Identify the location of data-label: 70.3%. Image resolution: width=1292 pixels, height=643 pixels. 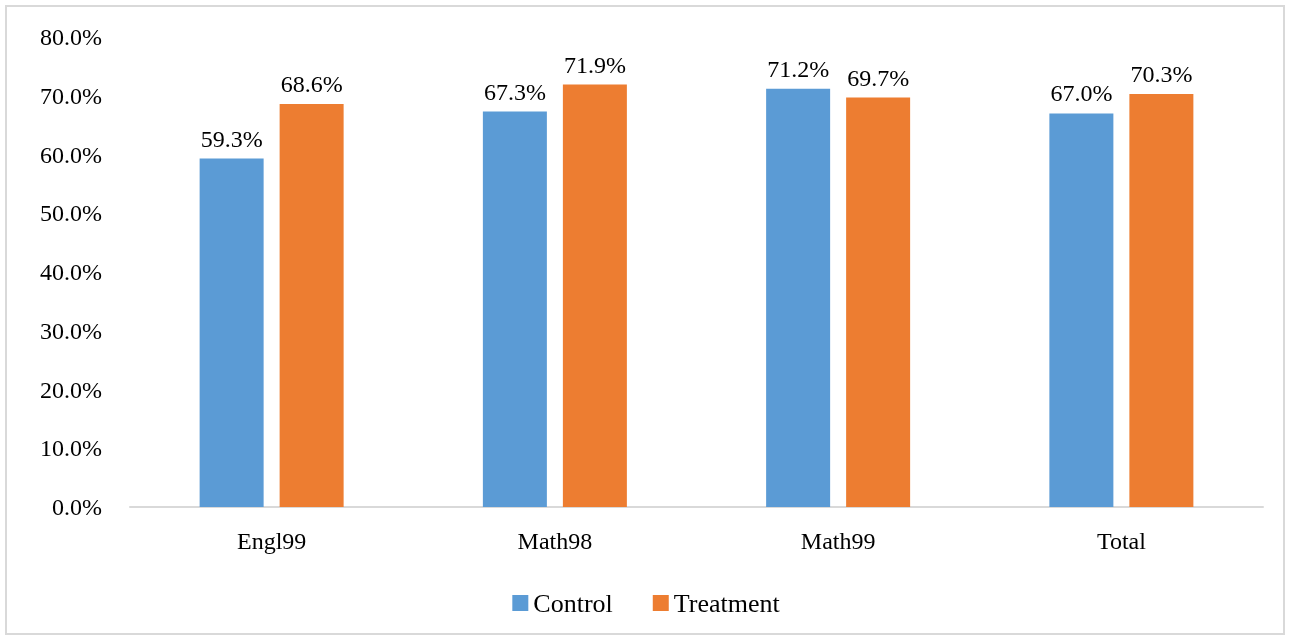
(1161, 73).